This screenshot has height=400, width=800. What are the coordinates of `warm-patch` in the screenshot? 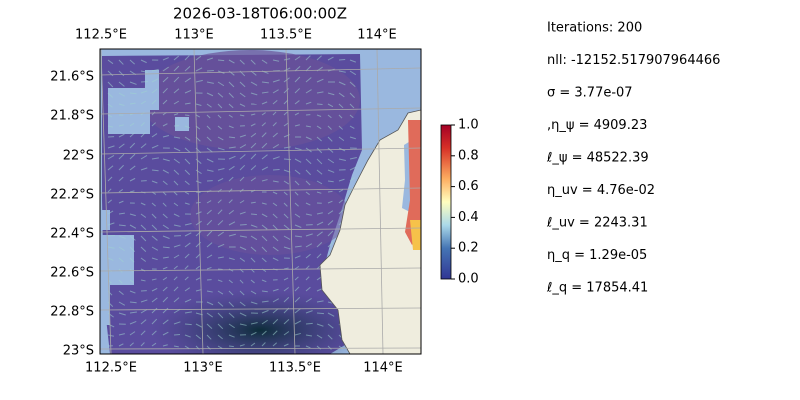 It's located at (415, 235).